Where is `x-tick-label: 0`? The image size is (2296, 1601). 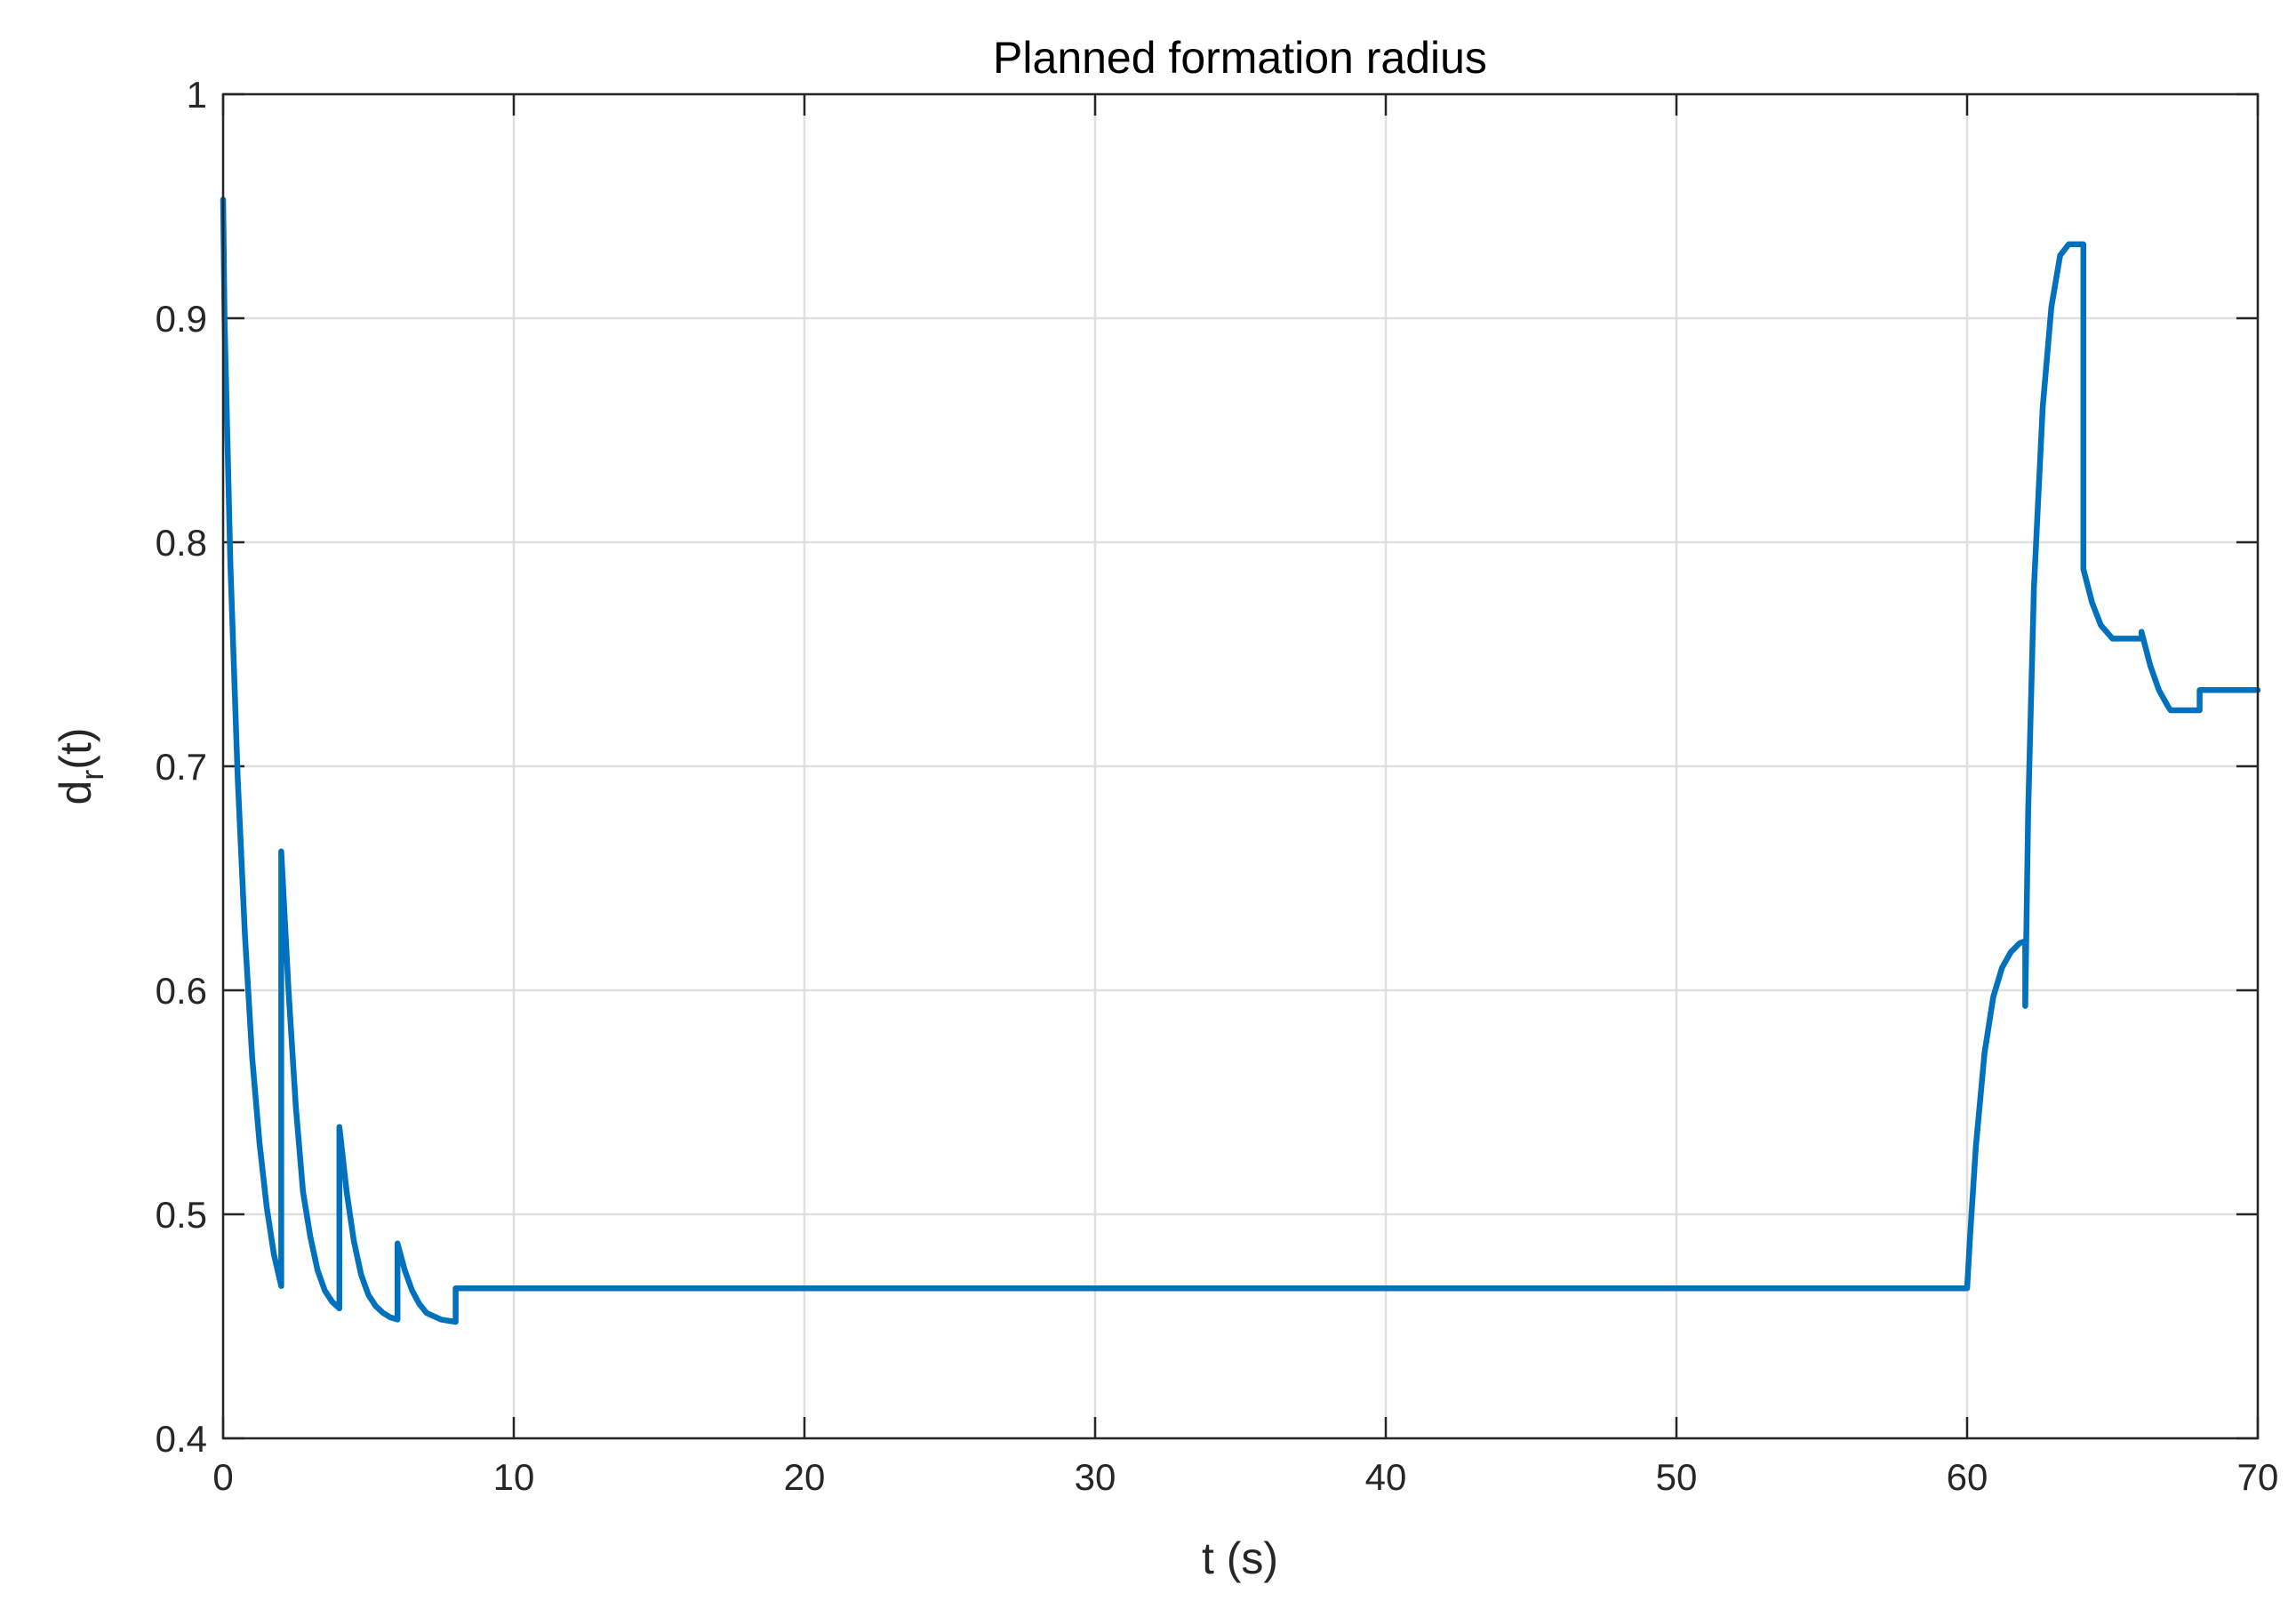
x-tick-label: 0 is located at coordinates (222, 1477).